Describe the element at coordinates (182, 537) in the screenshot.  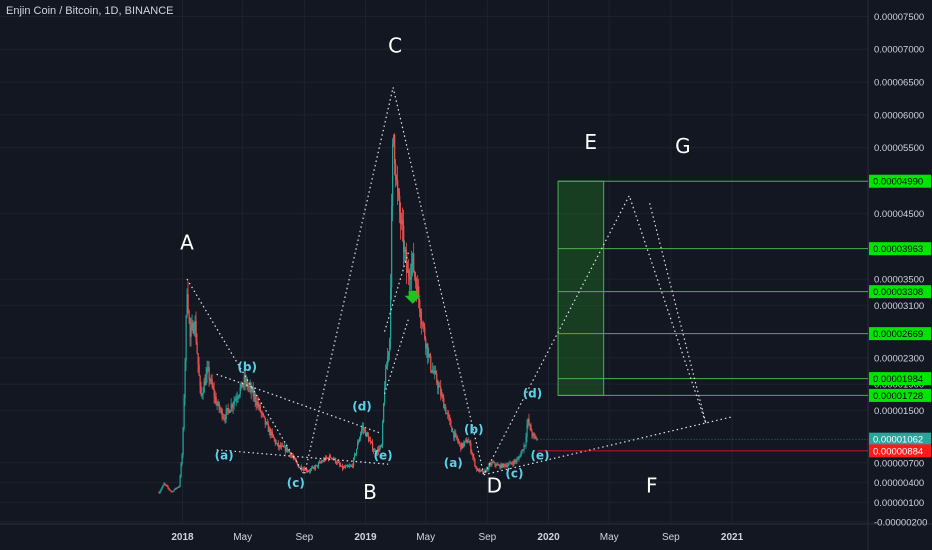
I see `x-tick-label: 2018` at that location.